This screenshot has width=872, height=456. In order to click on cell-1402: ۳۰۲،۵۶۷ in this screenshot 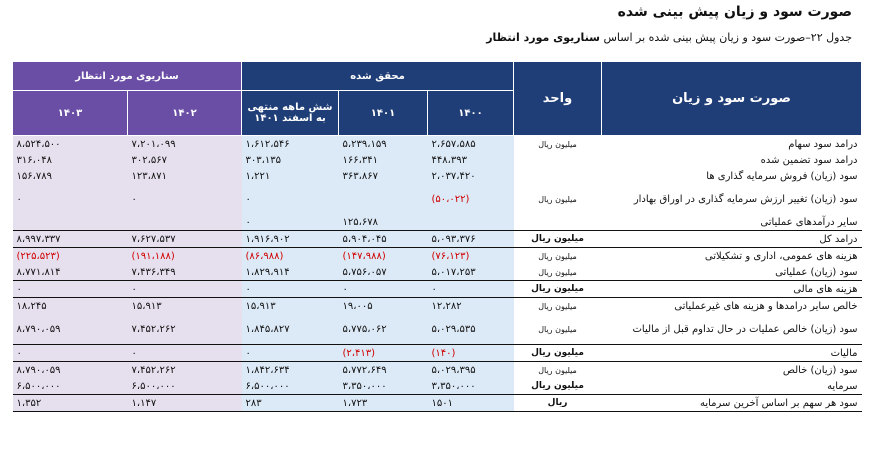, I will do `click(184, 160)`.